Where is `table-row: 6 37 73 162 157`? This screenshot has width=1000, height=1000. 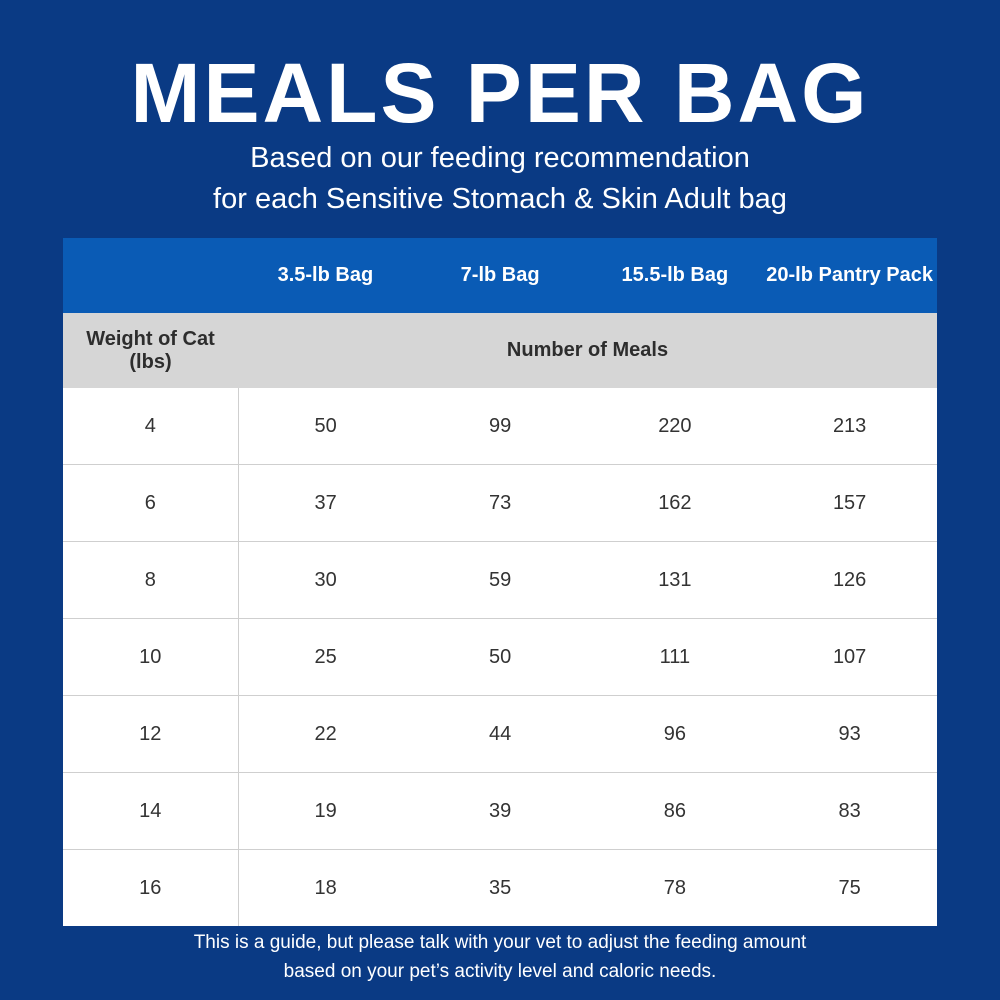 table-row: 6 37 73 162 157 is located at coordinates (500, 503).